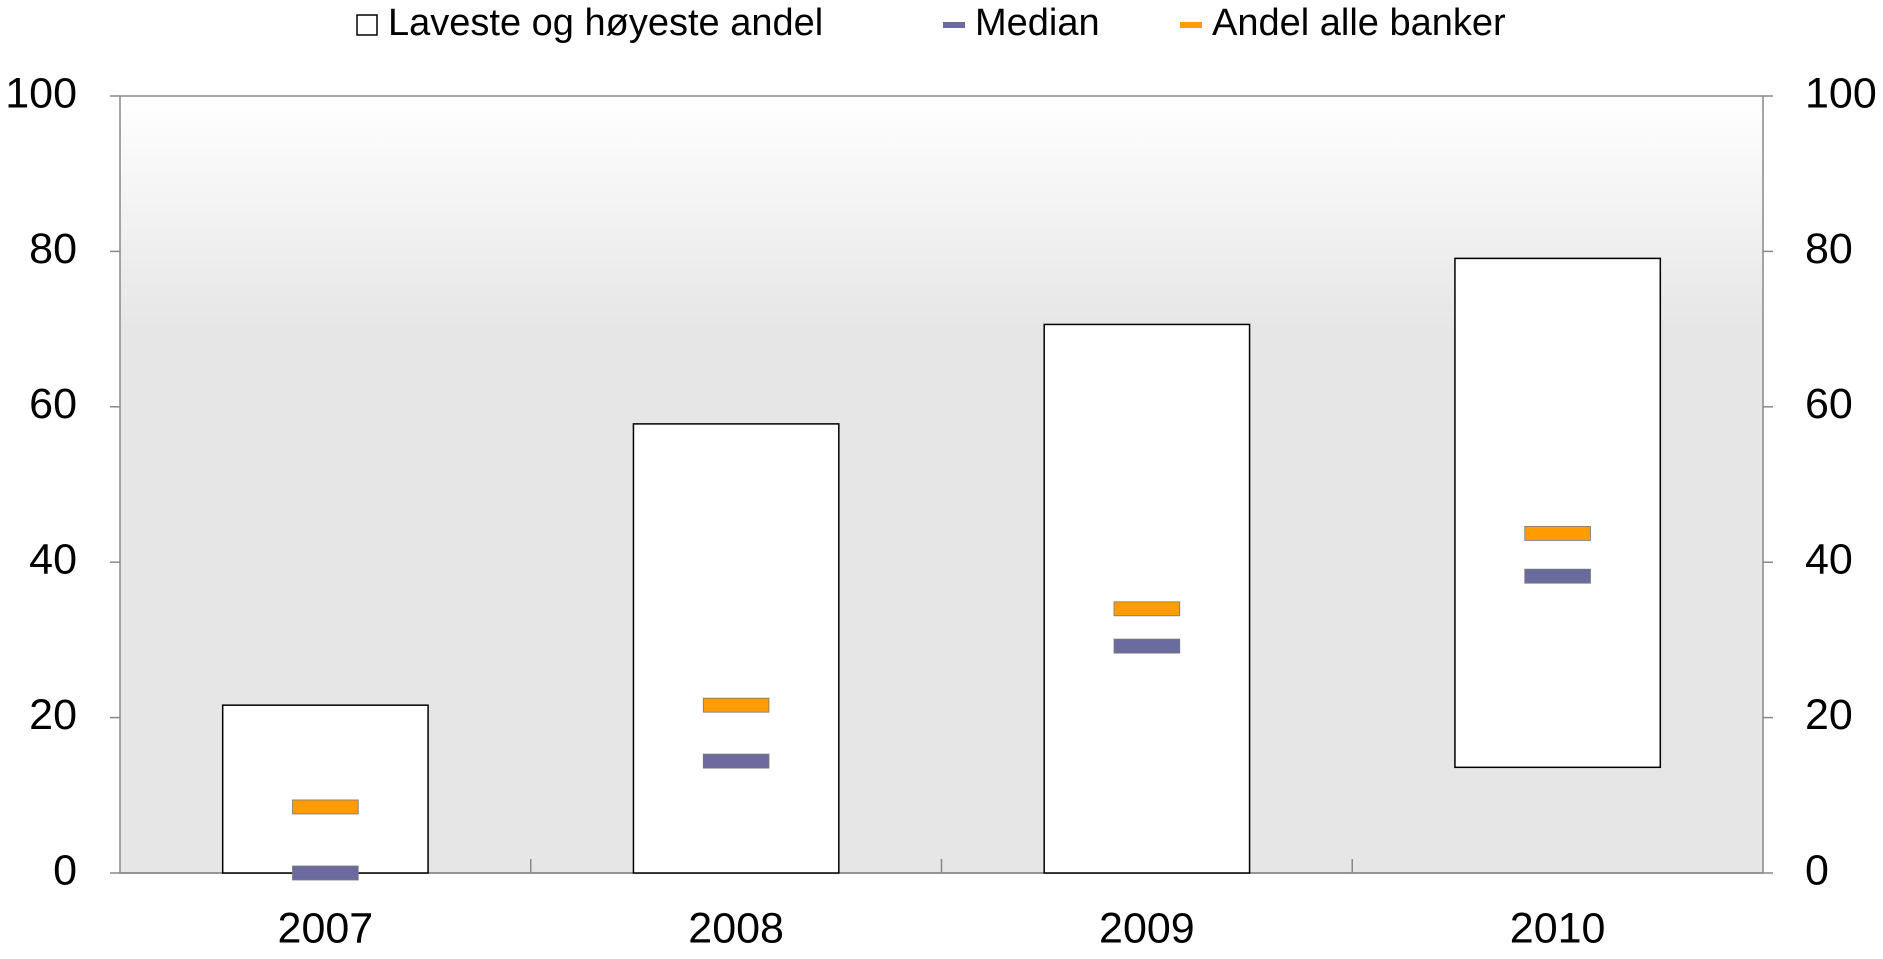 Image resolution: width=1883 pixels, height=959 pixels. I want to click on legend-label: Laveste og høyeste andel, so click(605, 23).